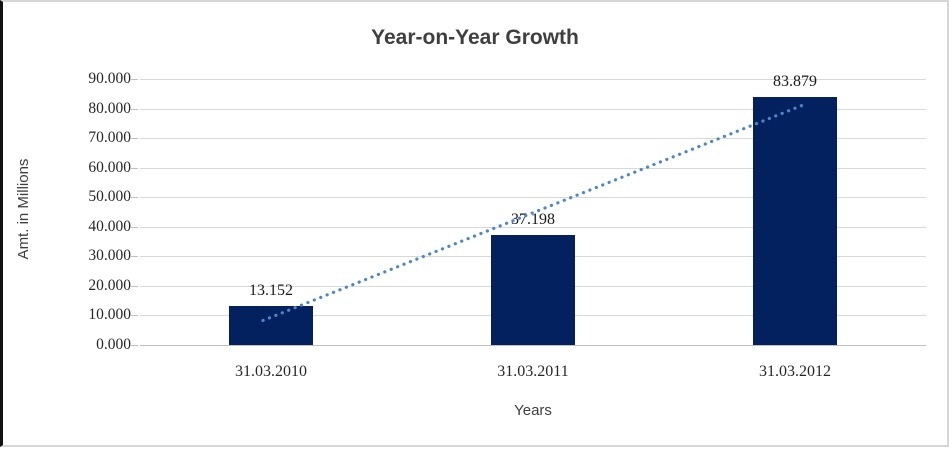 The width and height of the screenshot is (949, 450). What do you see at coordinates (475, 37) in the screenshot?
I see `chart-title: Year-on-Year Growth` at bounding box center [475, 37].